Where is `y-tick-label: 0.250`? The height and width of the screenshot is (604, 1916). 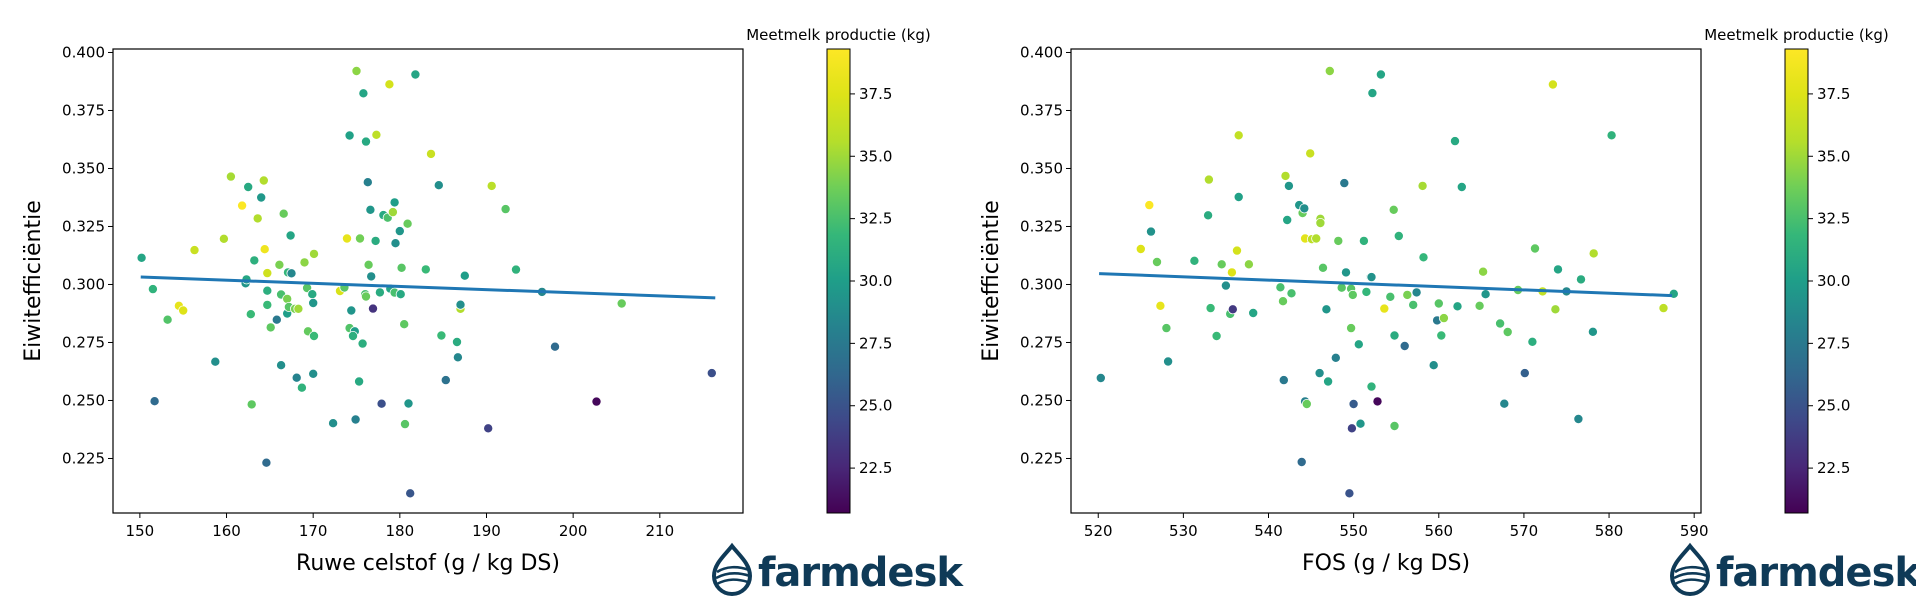
y-tick-label: 0.250 is located at coordinates (83, 400).